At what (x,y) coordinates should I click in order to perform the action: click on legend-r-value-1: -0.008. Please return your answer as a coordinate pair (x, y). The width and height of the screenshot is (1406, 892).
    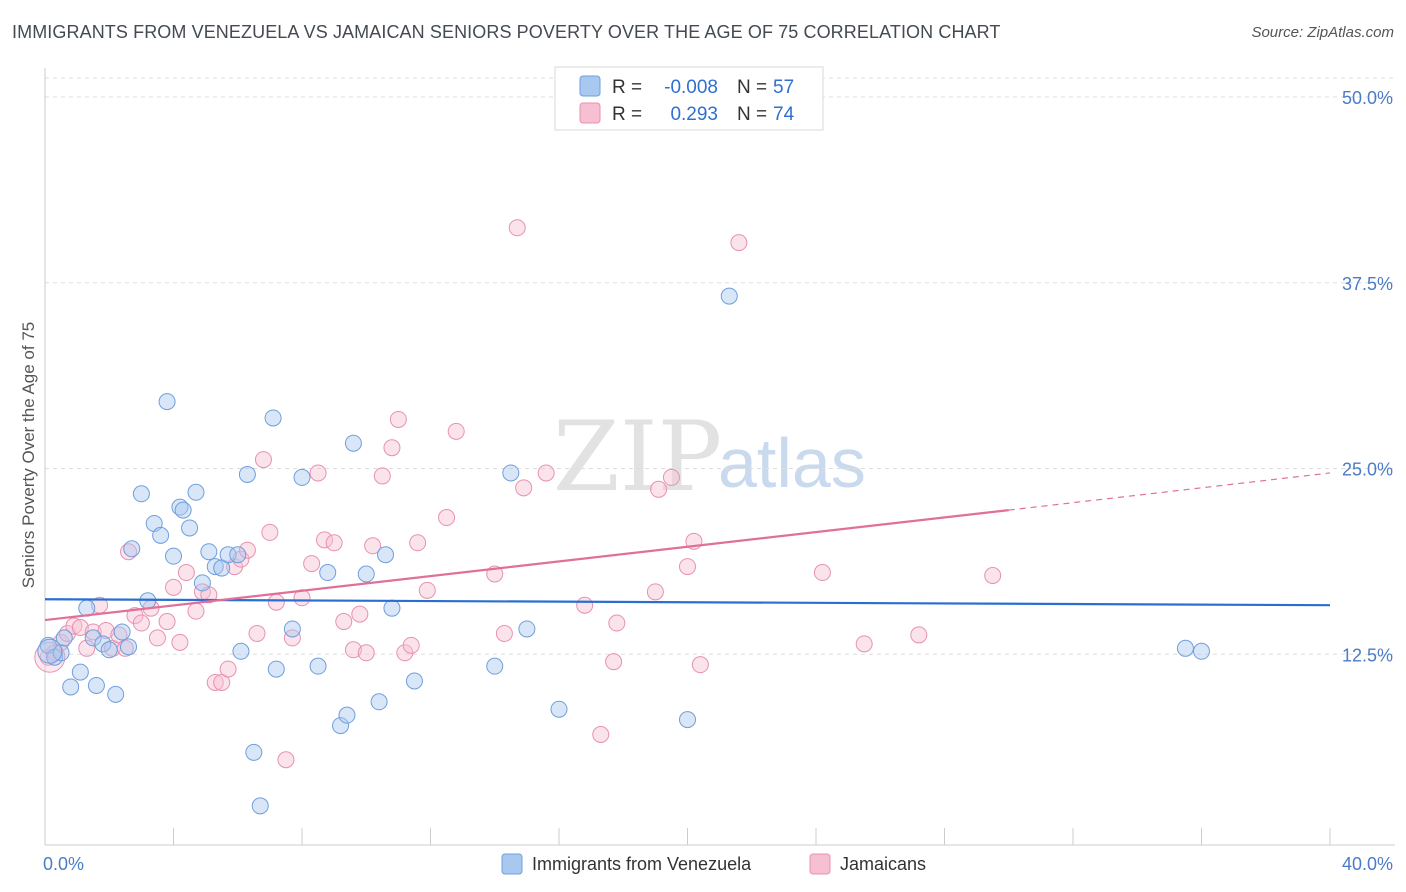
    Looking at the image, I should click on (691, 87).